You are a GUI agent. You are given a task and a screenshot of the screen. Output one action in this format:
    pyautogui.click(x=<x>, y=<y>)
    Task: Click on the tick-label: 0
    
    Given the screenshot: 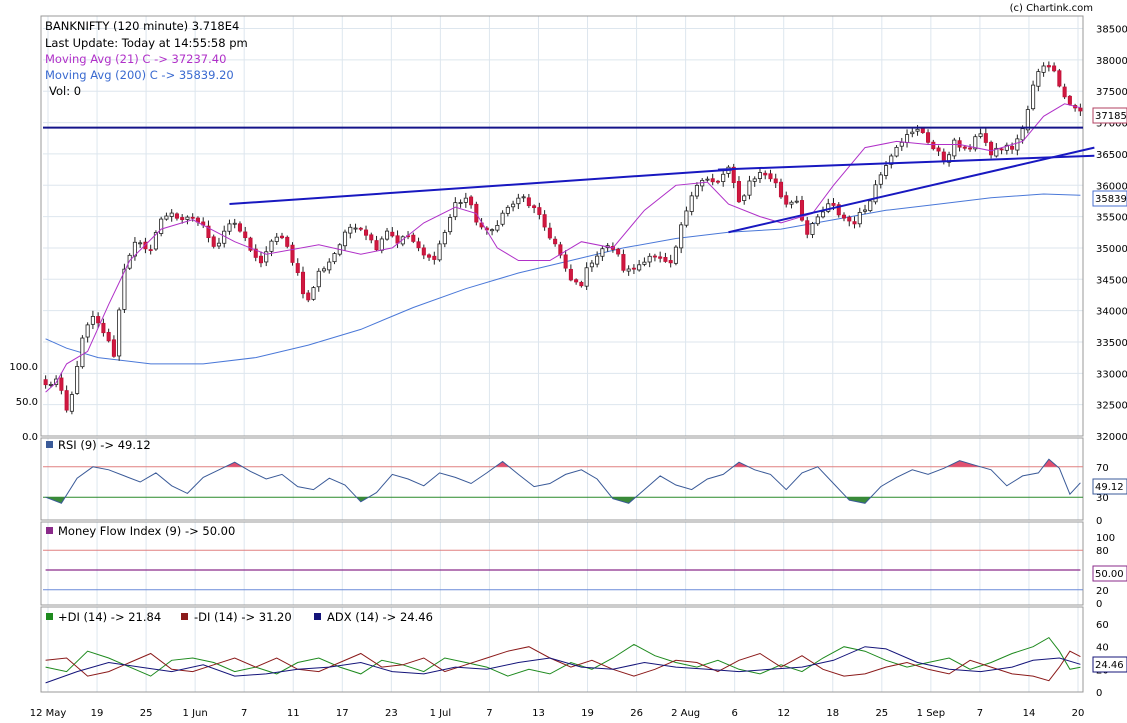 What is the action you would take?
    pyautogui.click(x=1099, y=521)
    